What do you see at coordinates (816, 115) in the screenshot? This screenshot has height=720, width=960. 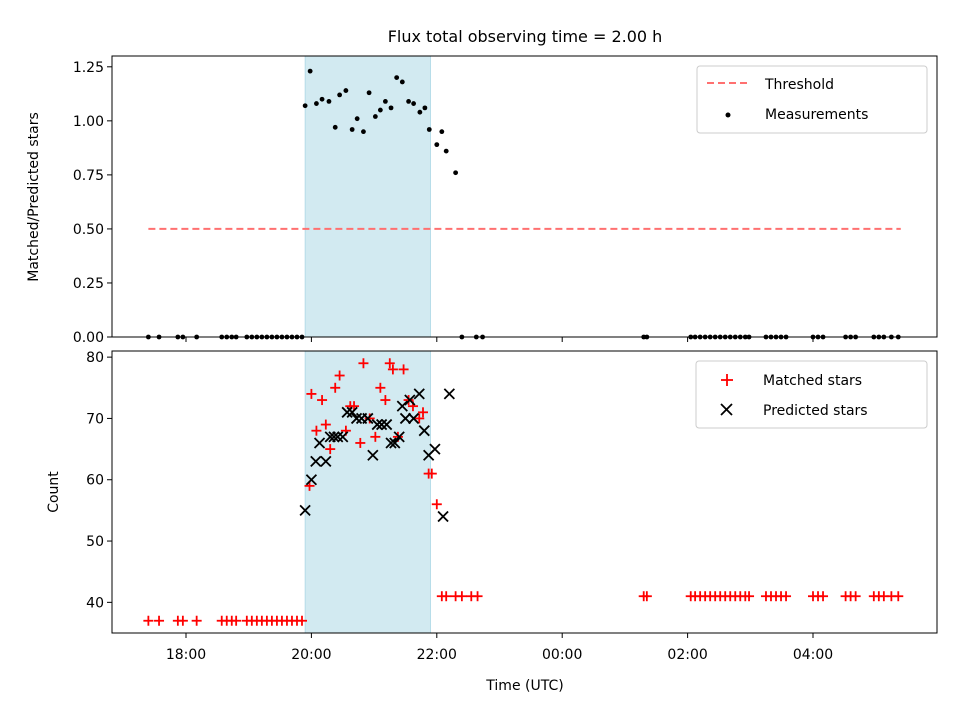 I see `legend-measurements-label: Measurements` at bounding box center [816, 115].